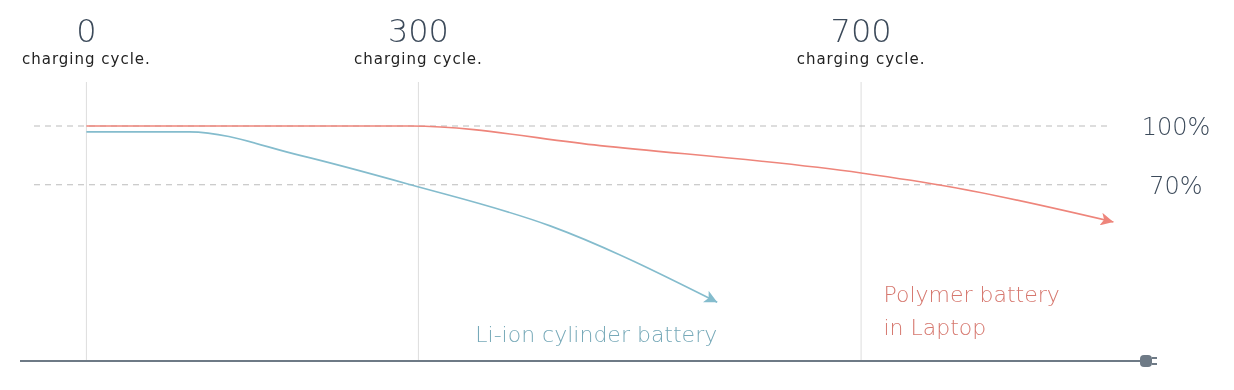 The image size is (1234, 390). What do you see at coordinates (596, 335) in the screenshot?
I see `series-label: Li-ion cylinder battery` at bounding box center [596, 335].